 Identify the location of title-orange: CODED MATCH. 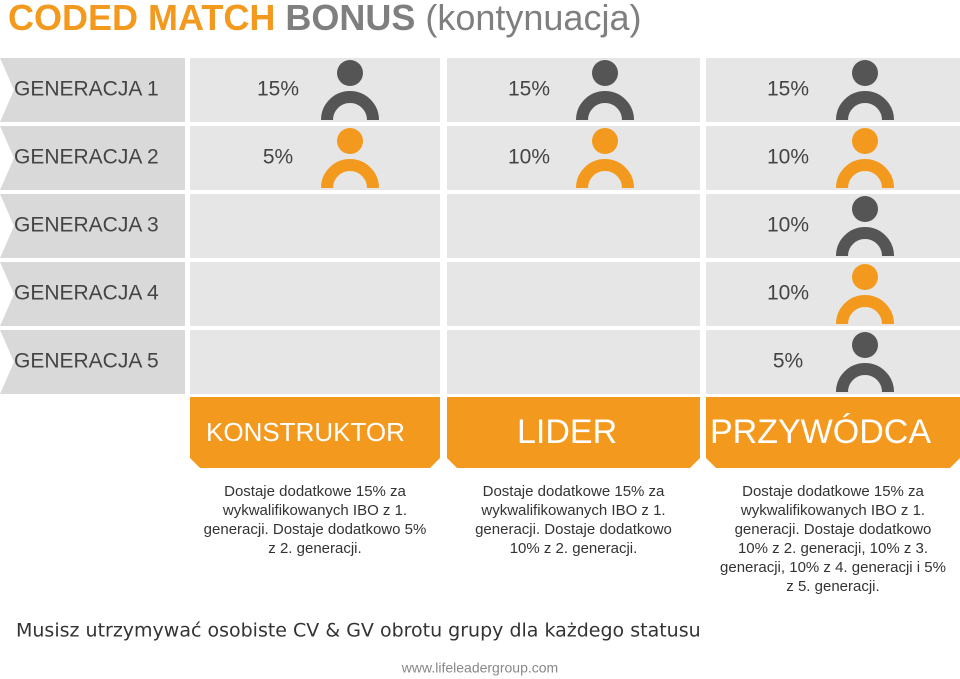
(141, 19).